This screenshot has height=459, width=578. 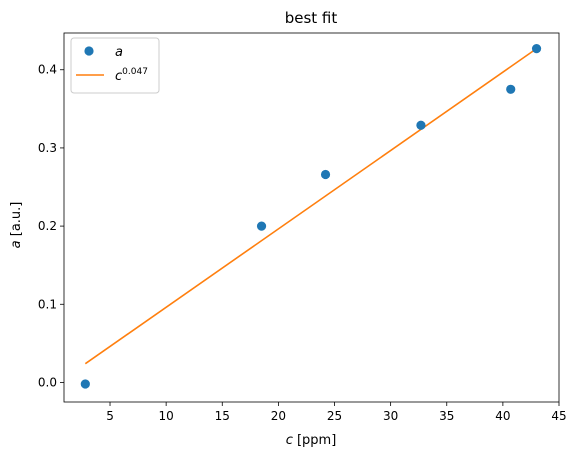 I want to click on legend-marker-a, so click(x=89, y=51).